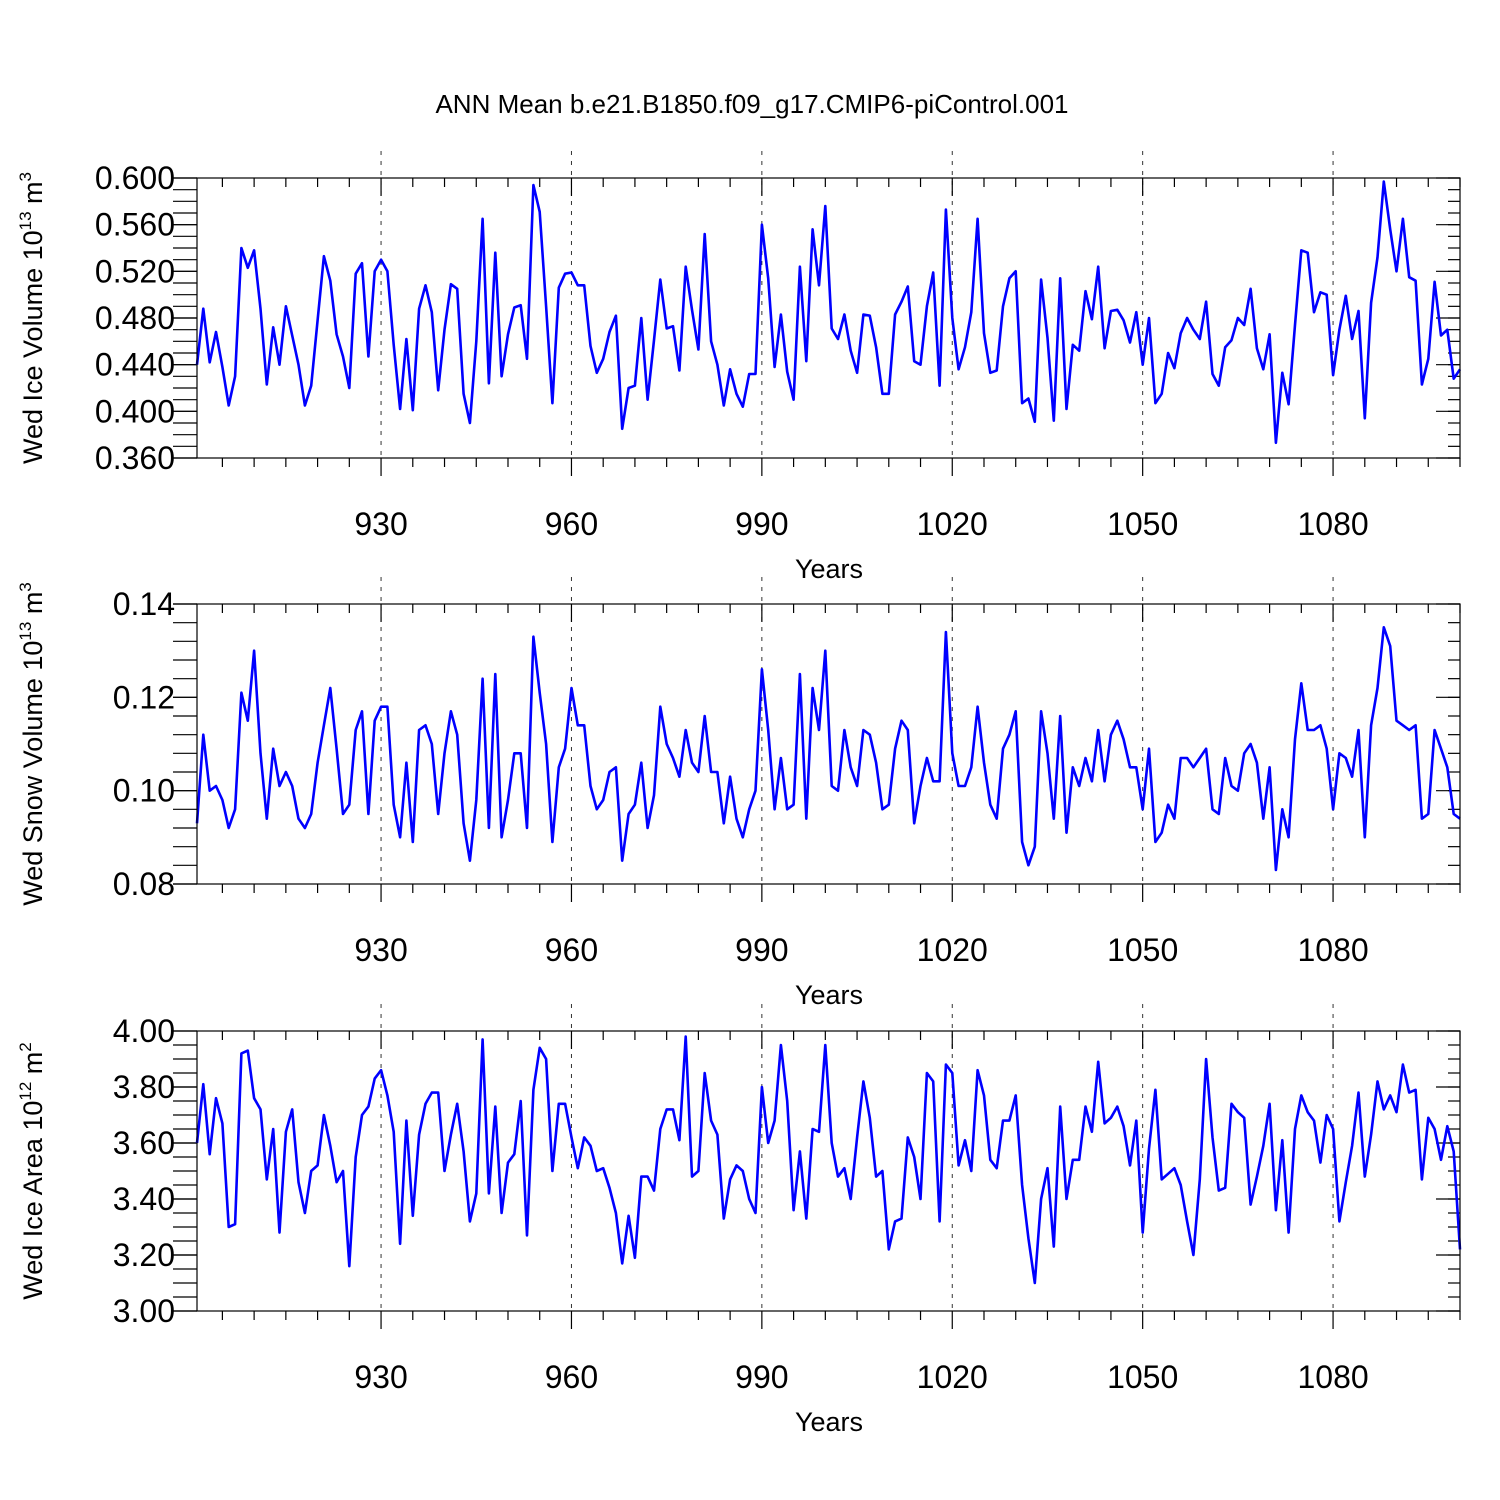 The width and height of the screenshot is (1500, 1500). What do you see at coordinates (25, 1091) in the screenshot?
I see `y-axis-label-superscript: 12` at bounding box center [25, 1091].